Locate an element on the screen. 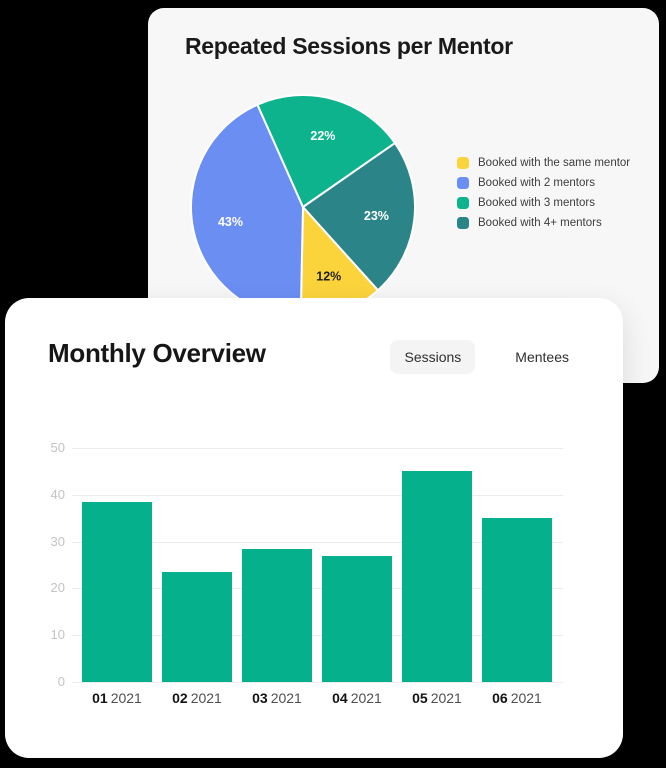 The image size is (666, 768). legend-label: Booked with 3 mentors is located at coordinates (536, 203).